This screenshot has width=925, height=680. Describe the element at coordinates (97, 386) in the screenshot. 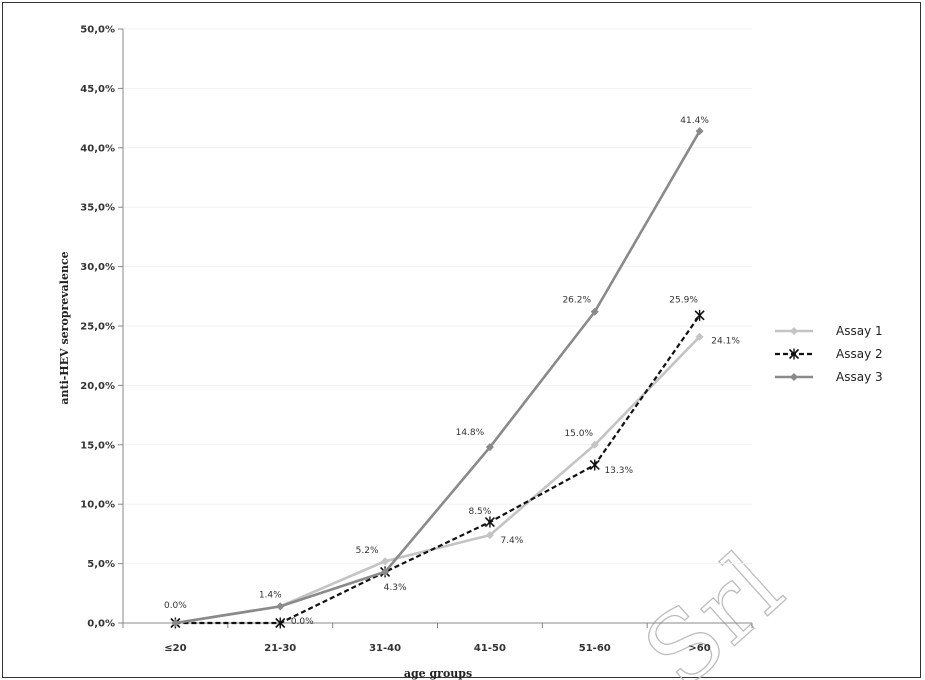

I see `y-tick-label: 20,0%` at that location.